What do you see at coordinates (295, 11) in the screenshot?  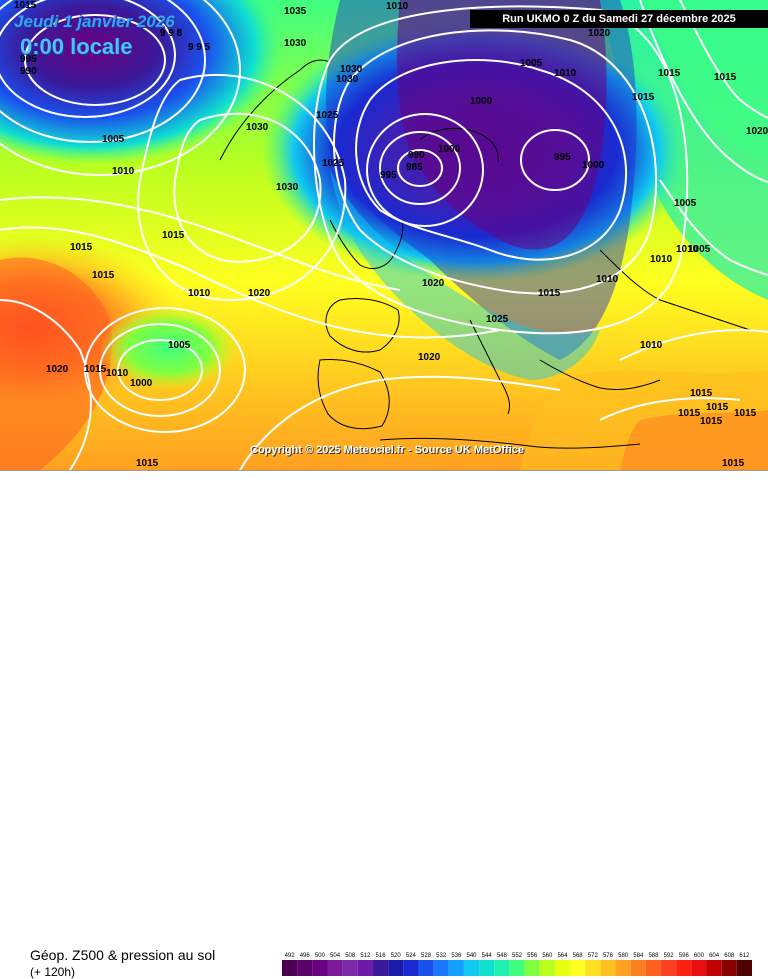 I see `isobar-label: 1035` at bounding box center [295, 11].